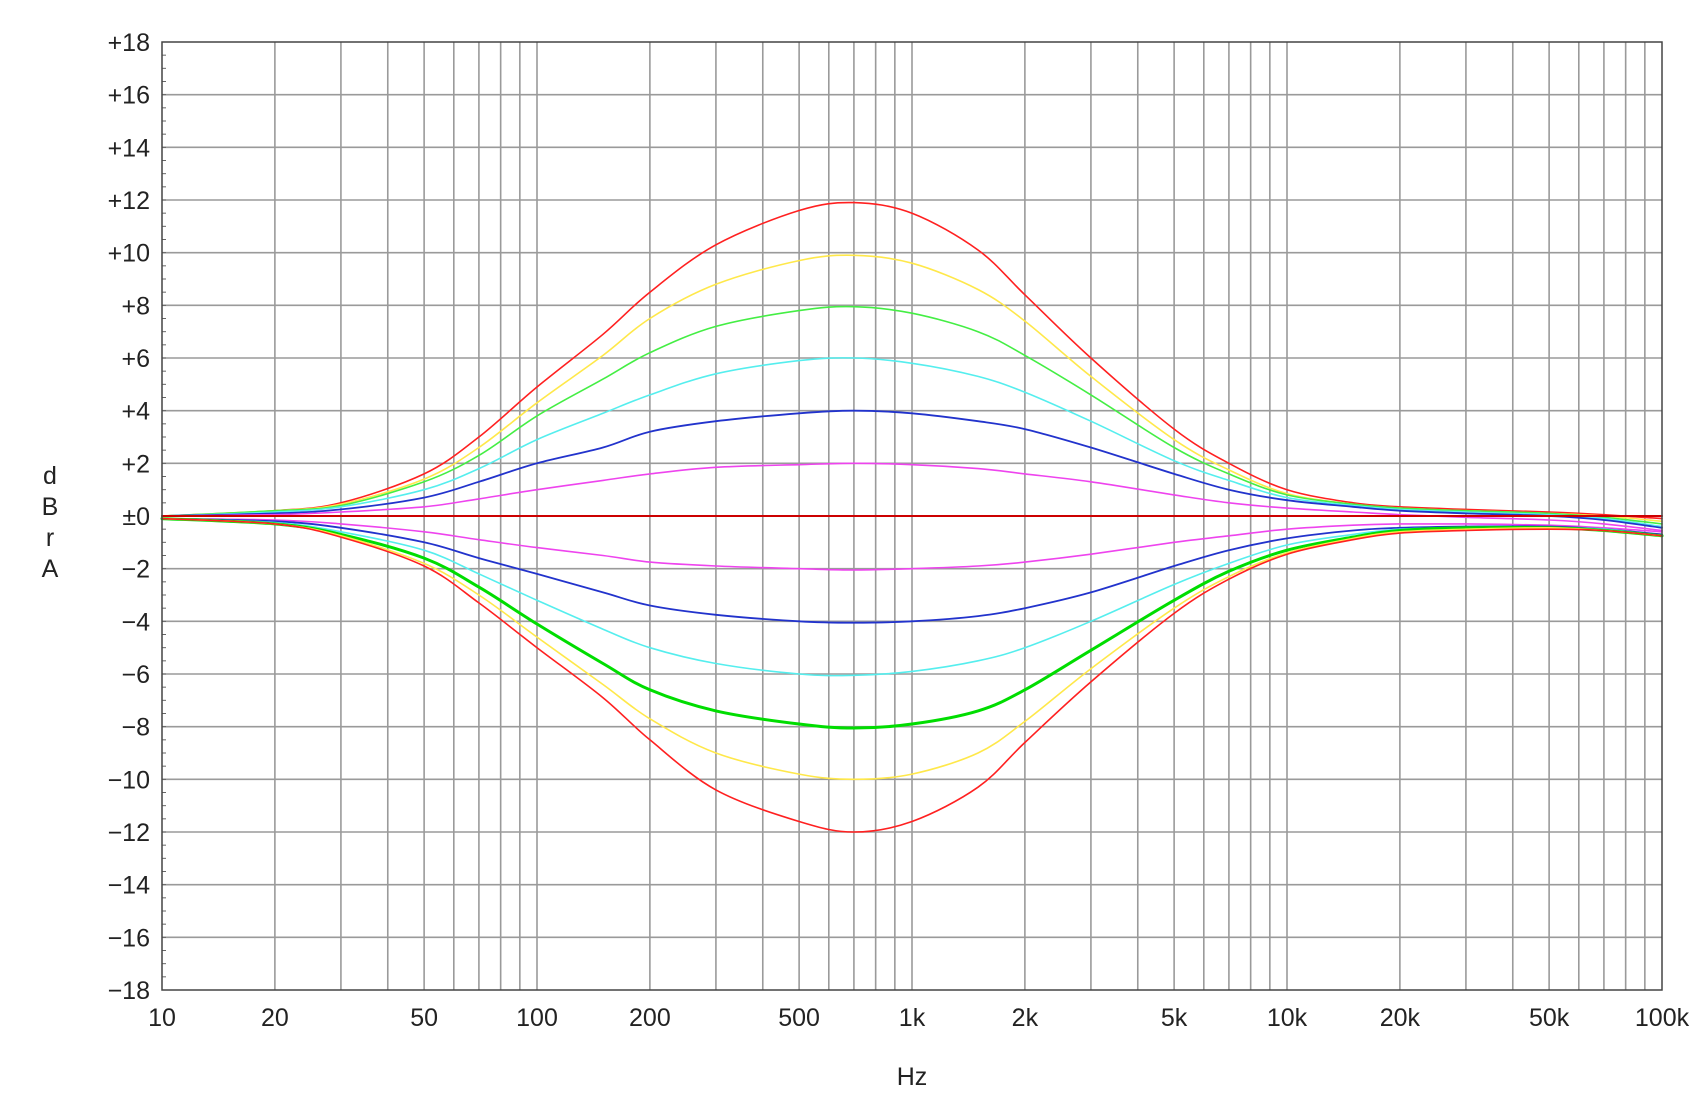  What do you see at coordinates (135, 359) in the screenshot?
I see `y-tick-label: +6` at bounding box center [135, 359].